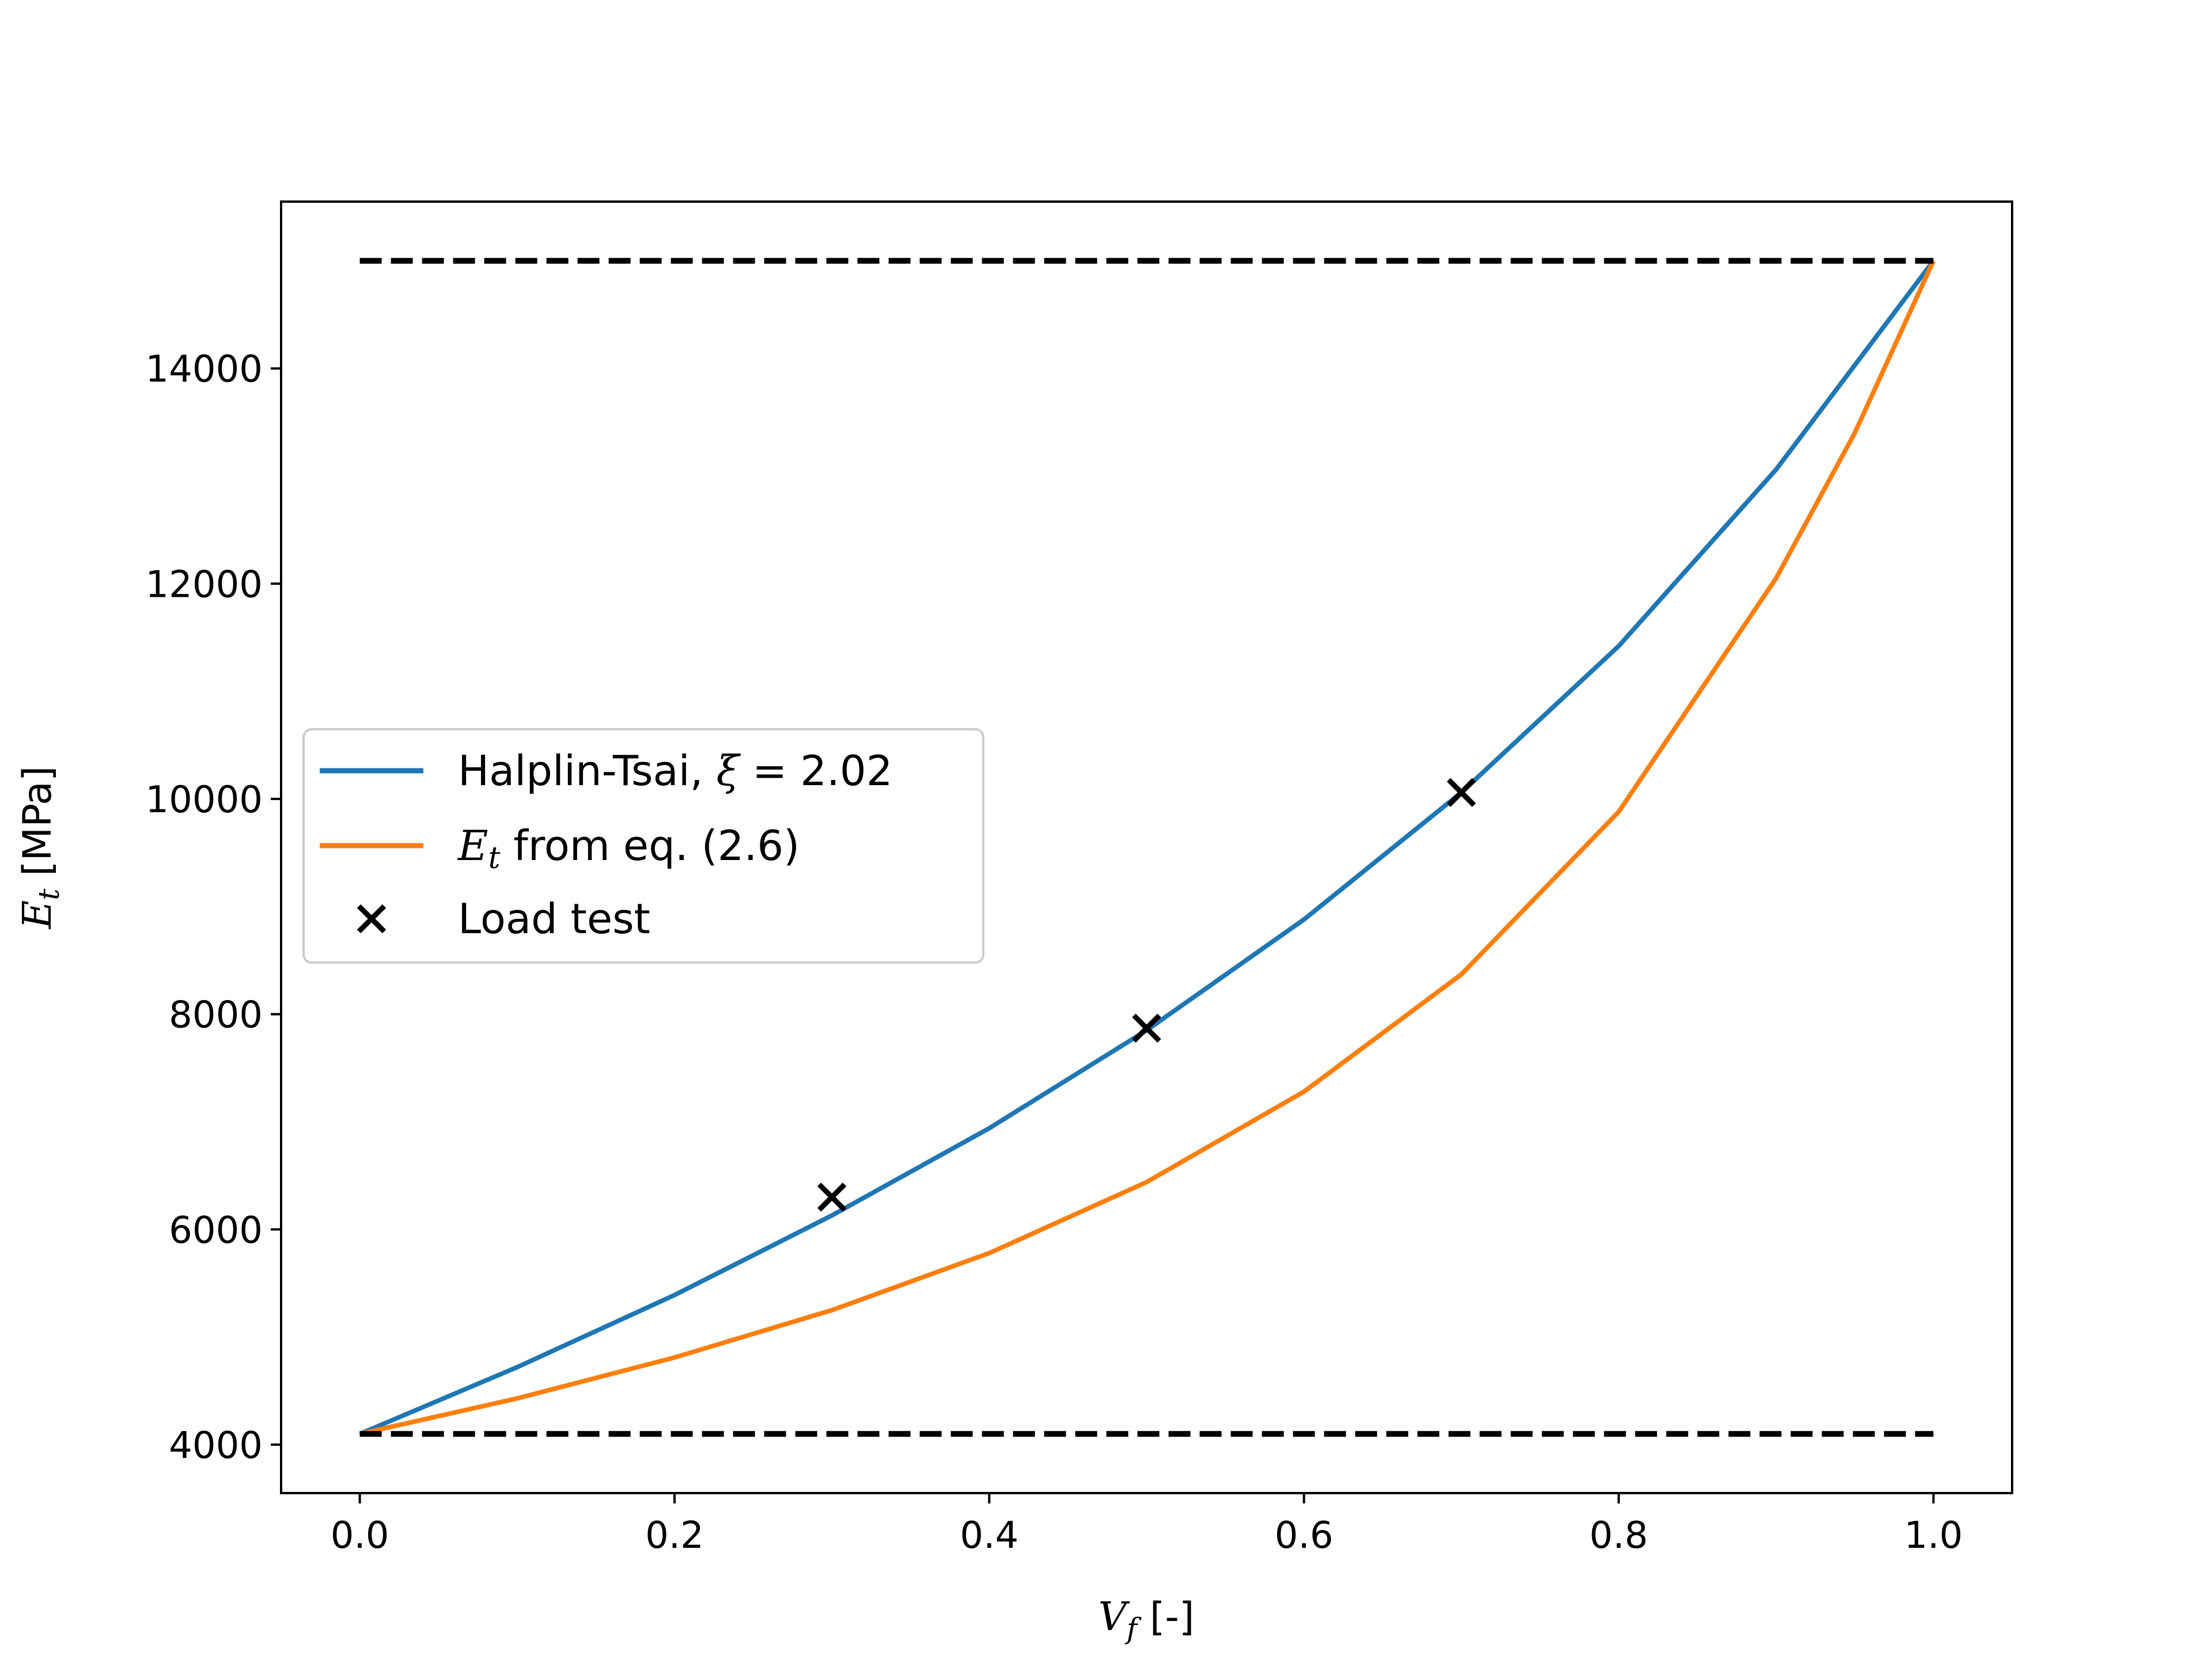 This screenshot has width=2212, height=1659. What do you see at coordinates (989, 1535) in the screenshot?
I see `x-tick-label: 0.4` at bounding box center [989, 1535].